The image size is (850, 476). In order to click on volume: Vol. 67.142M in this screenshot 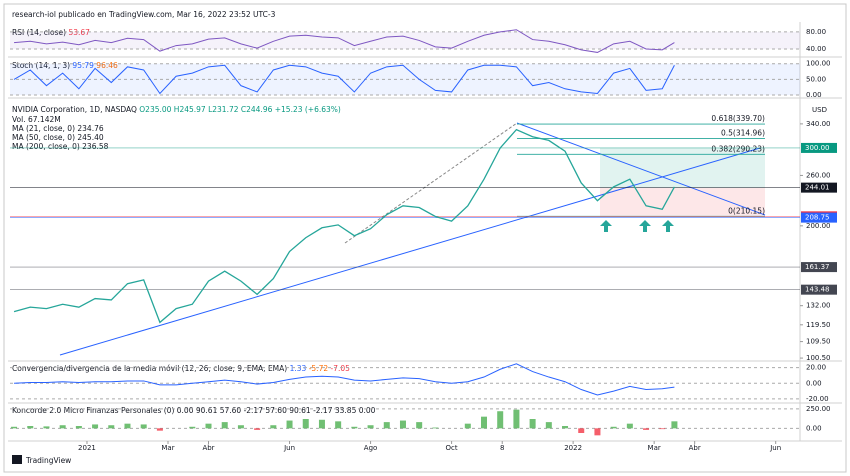, I will do `click(36, 119)`.